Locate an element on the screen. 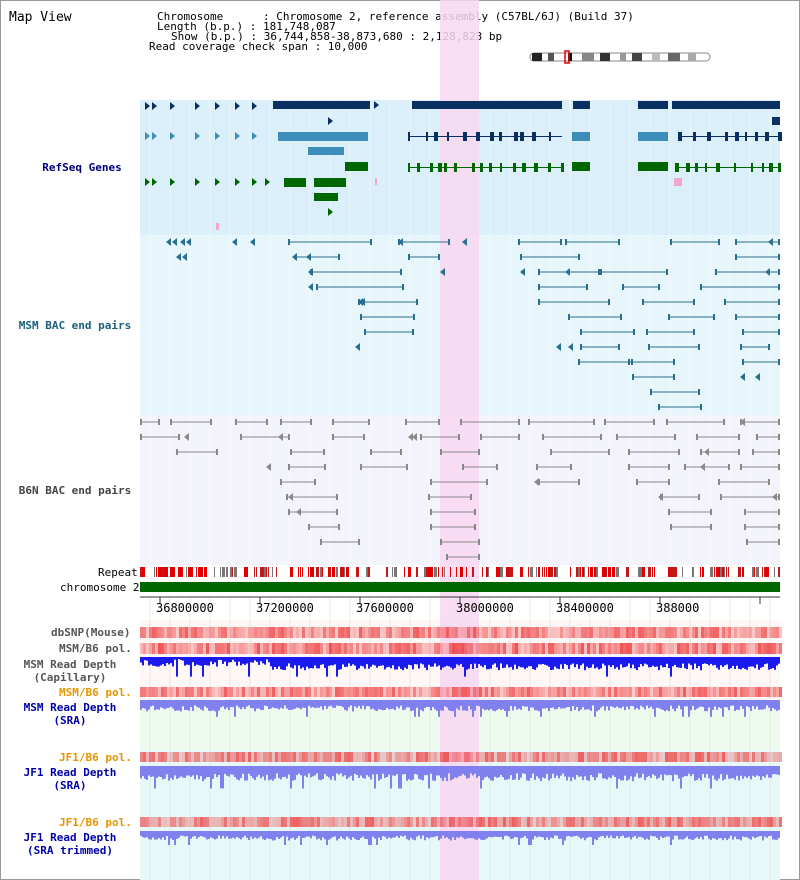  info-length: Length (b.p.) : 181,748,087 is located at coordinates (246, 26).